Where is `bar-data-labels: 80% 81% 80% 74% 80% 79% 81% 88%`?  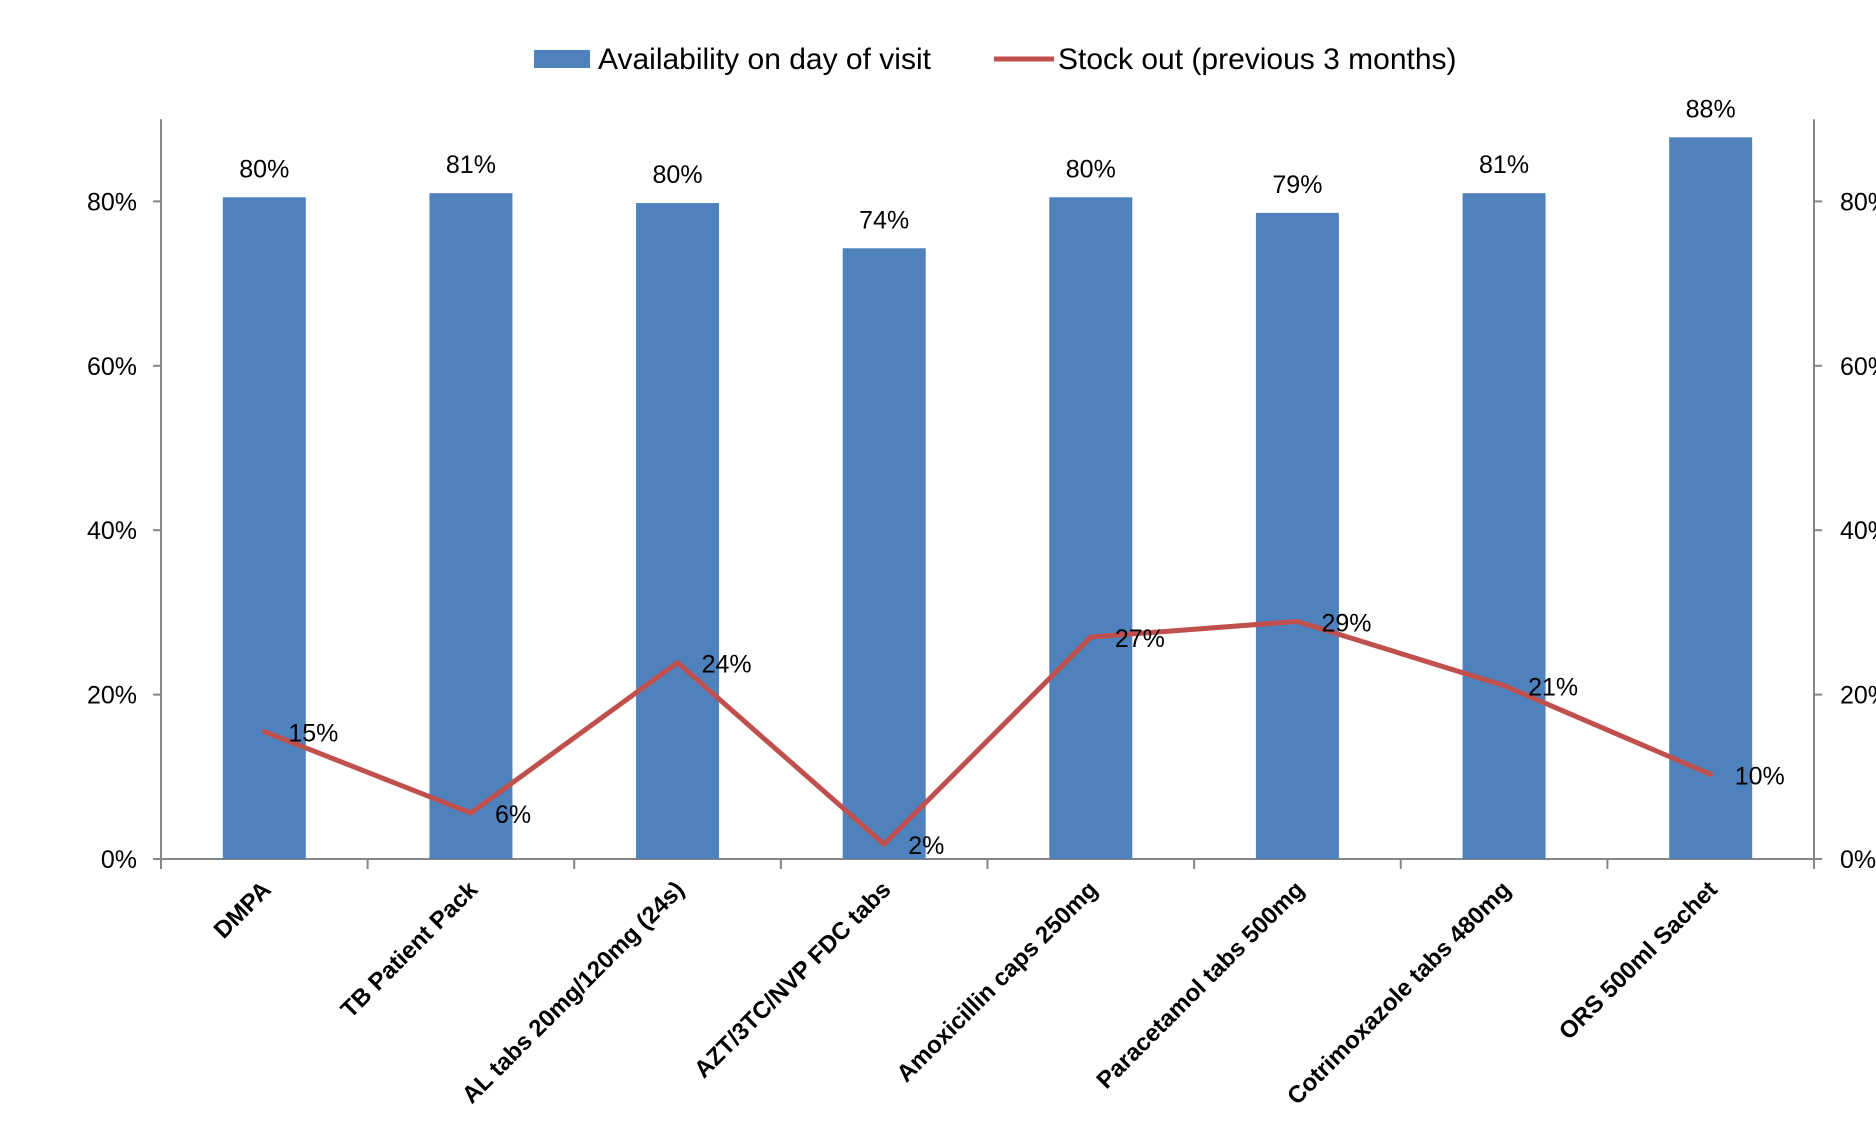 bar-data-labels: 80% 81% 80% 74% 80% 79% 81% 88% is located at coordinates (987, 164).